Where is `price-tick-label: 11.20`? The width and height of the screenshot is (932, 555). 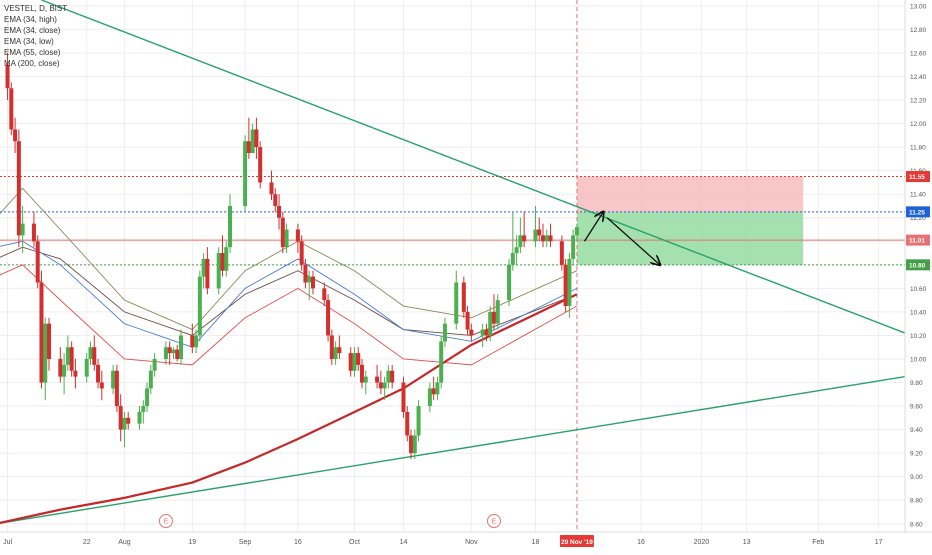 price-tick-label: 11.20 is located at coordinates (918, 218).